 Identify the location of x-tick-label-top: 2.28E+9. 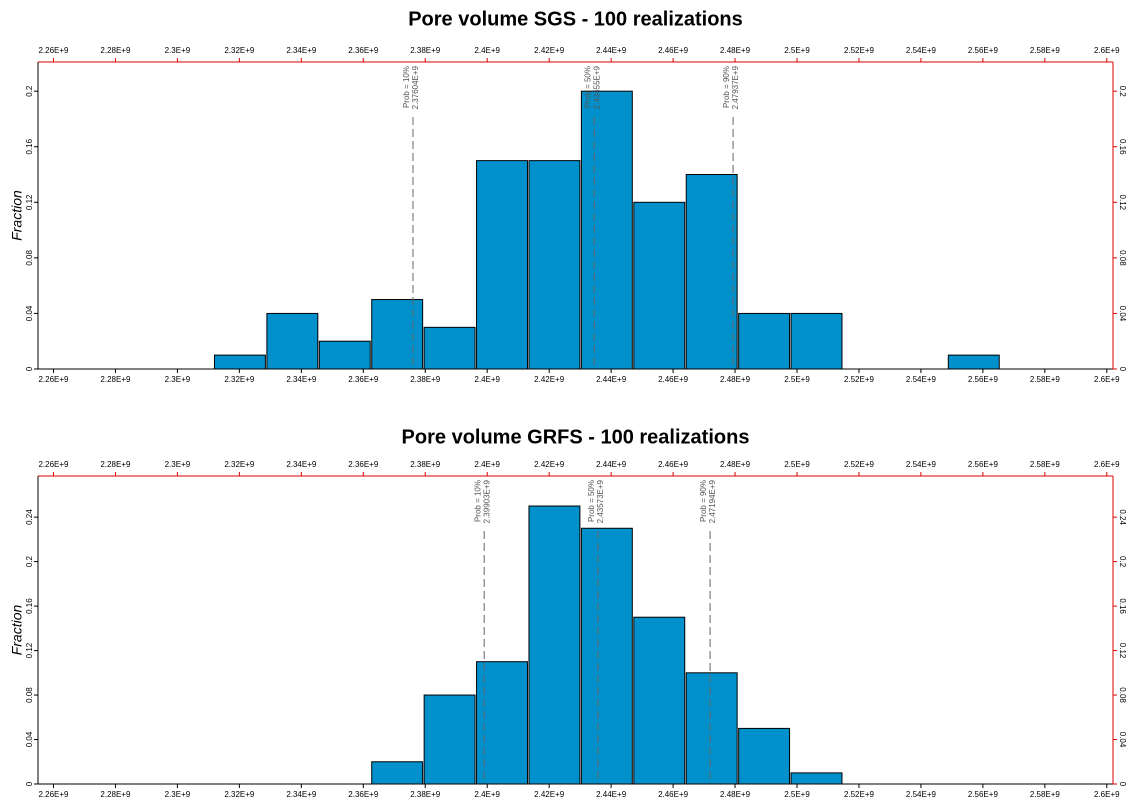
(115, 50).